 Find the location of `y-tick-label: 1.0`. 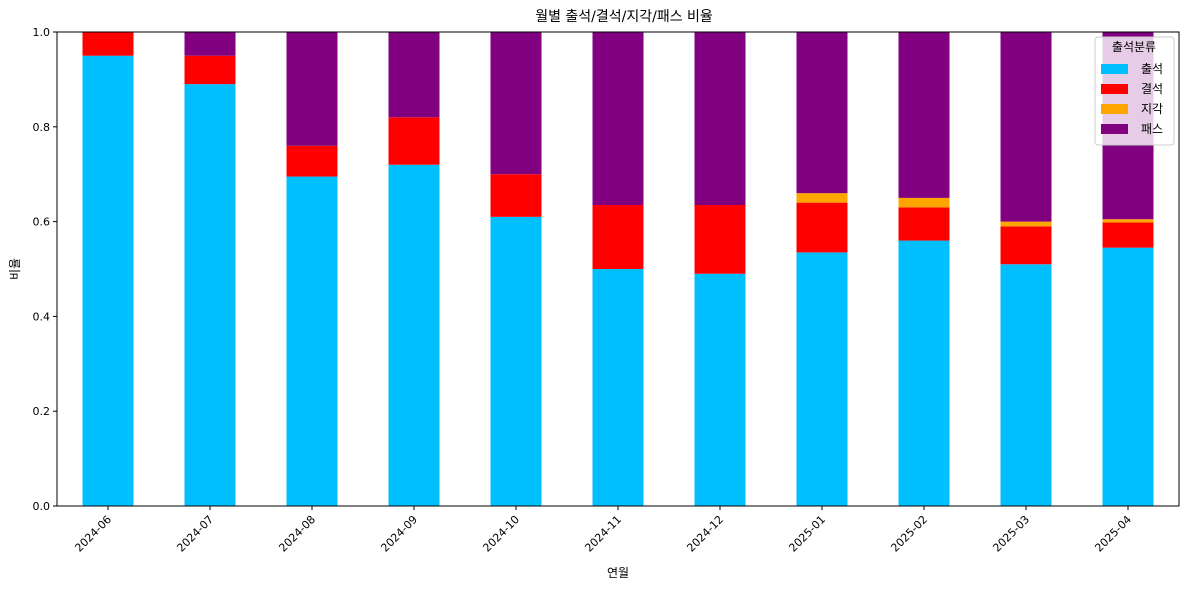

y-tick-label: 1.0 is located at coordinates (42, 32).